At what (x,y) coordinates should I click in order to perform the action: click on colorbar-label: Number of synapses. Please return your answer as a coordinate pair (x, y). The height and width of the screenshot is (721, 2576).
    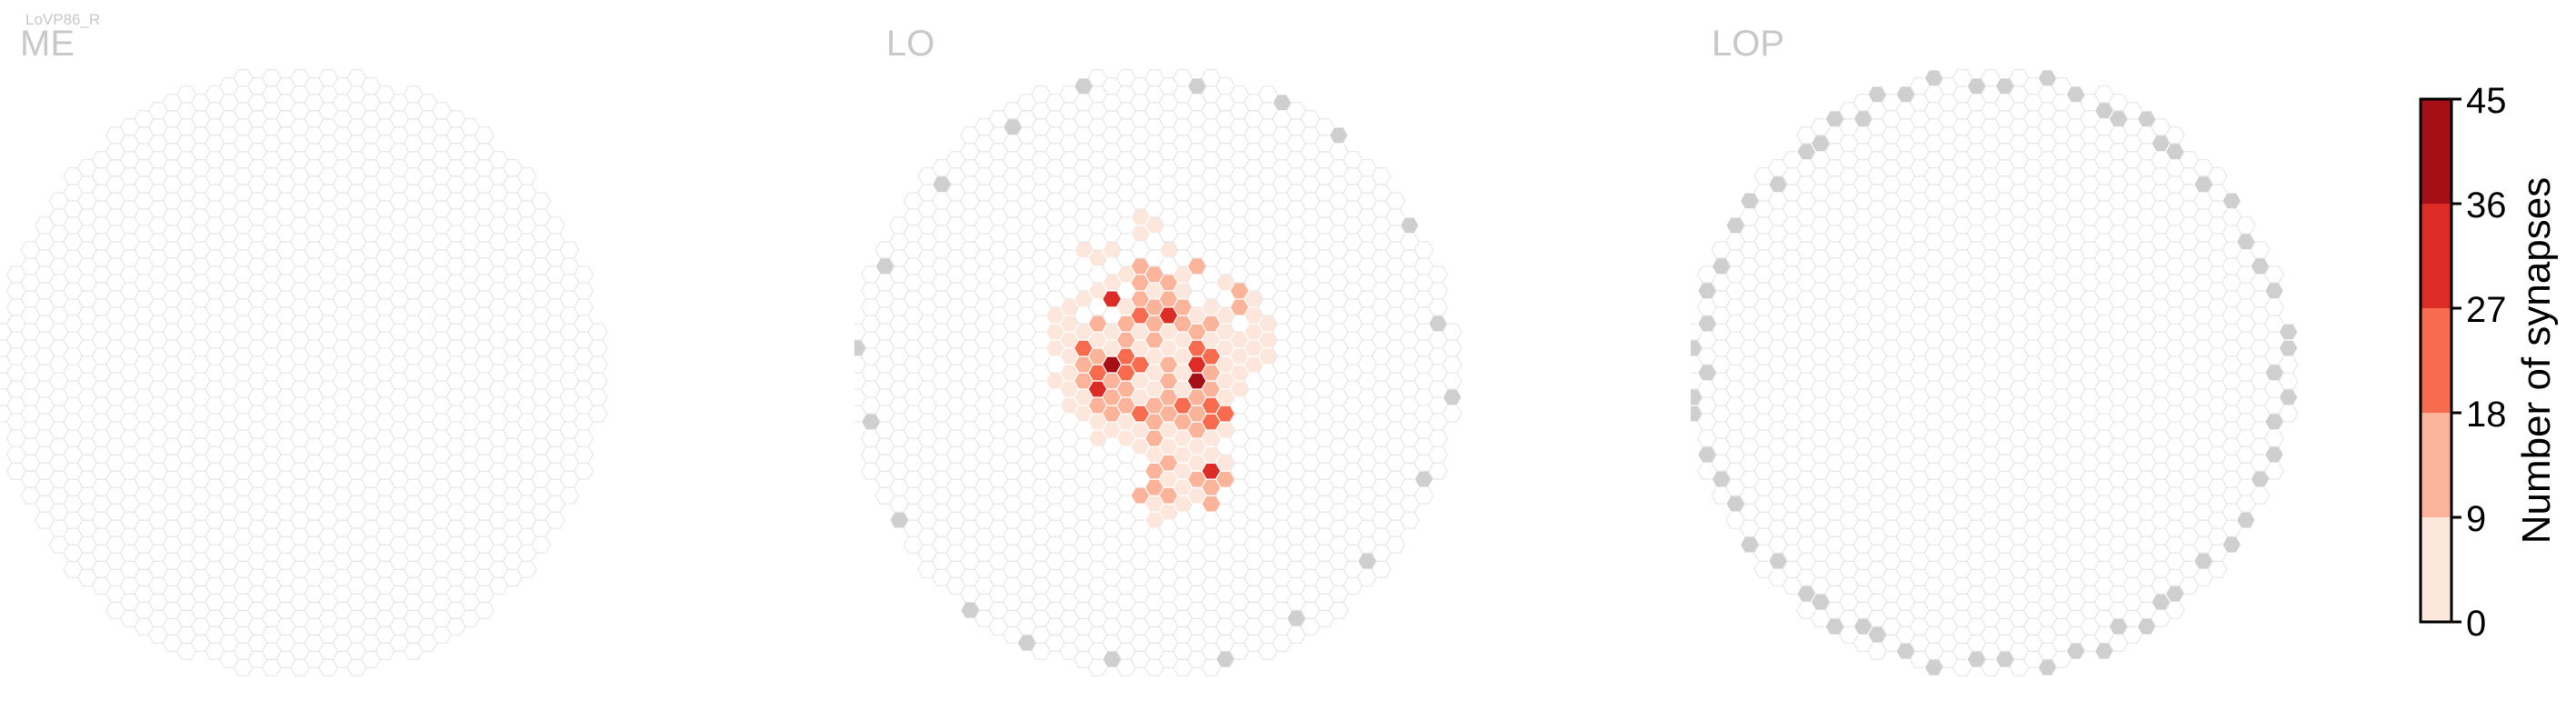
    Looking at the image, I should click on (2536, 361).